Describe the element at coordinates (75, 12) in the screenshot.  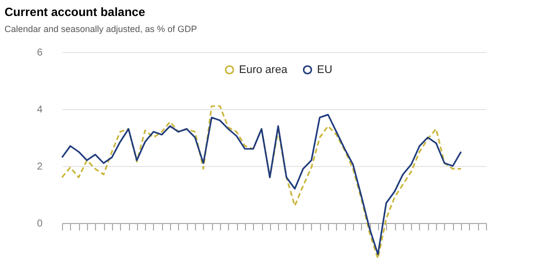
I see `chart-title: Current account balance` at that location.